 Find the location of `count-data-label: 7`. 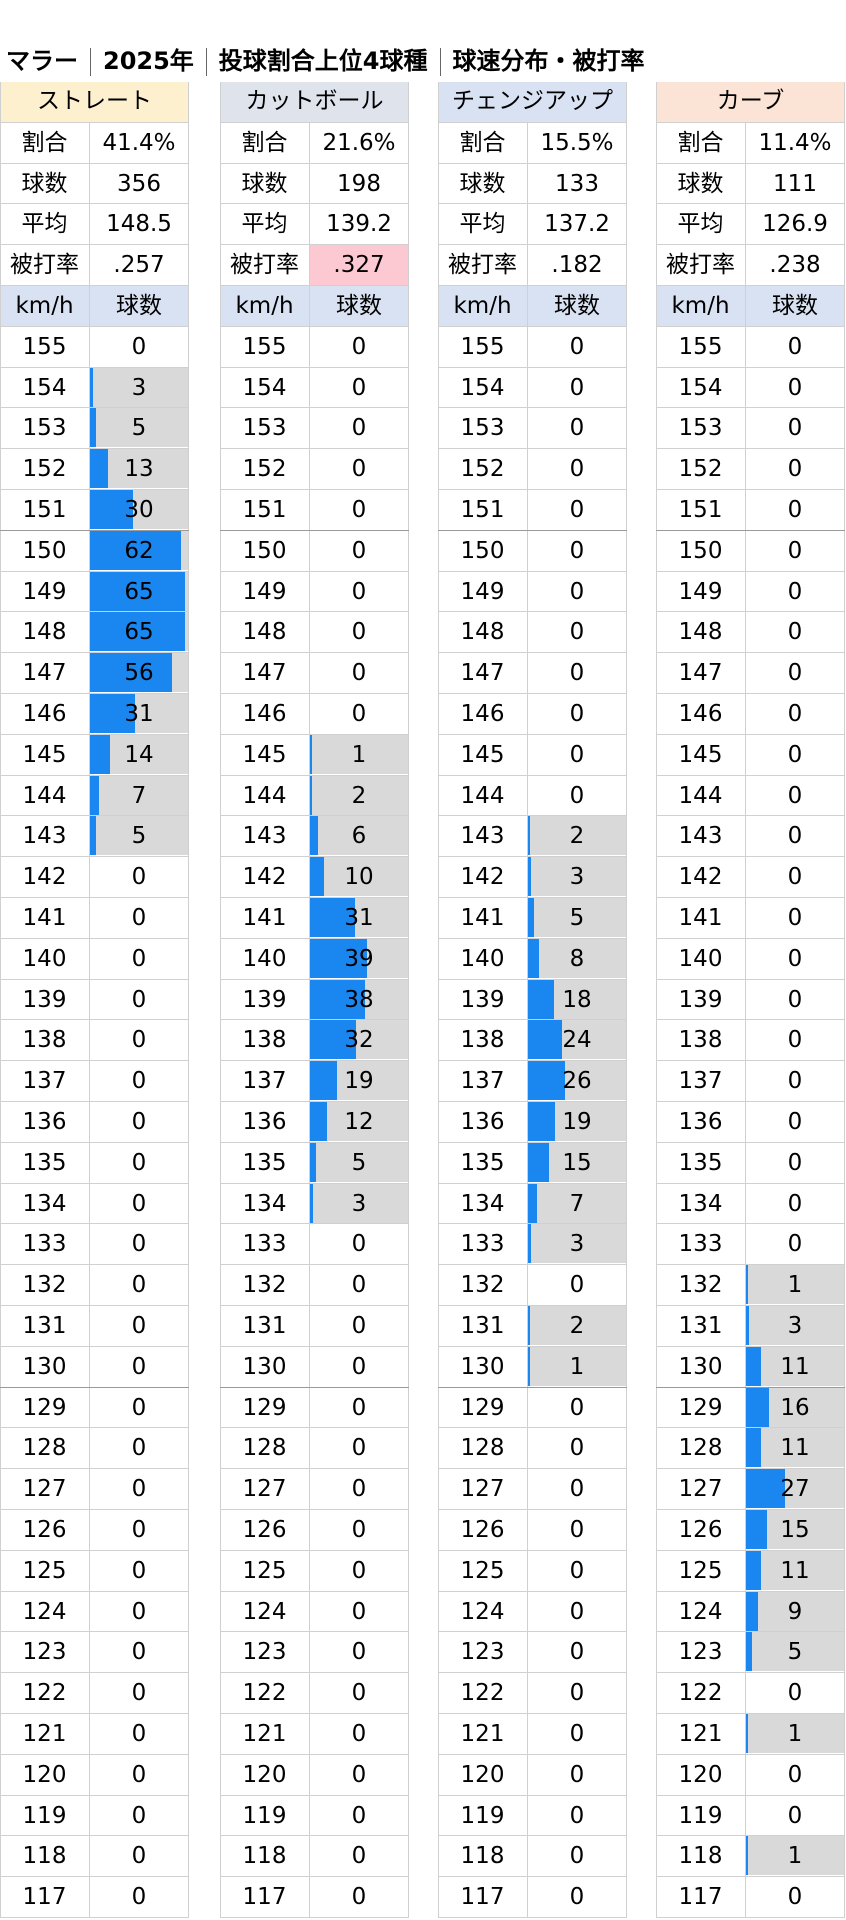

count-data-label: 7 is located at coordinates (577, 1203).